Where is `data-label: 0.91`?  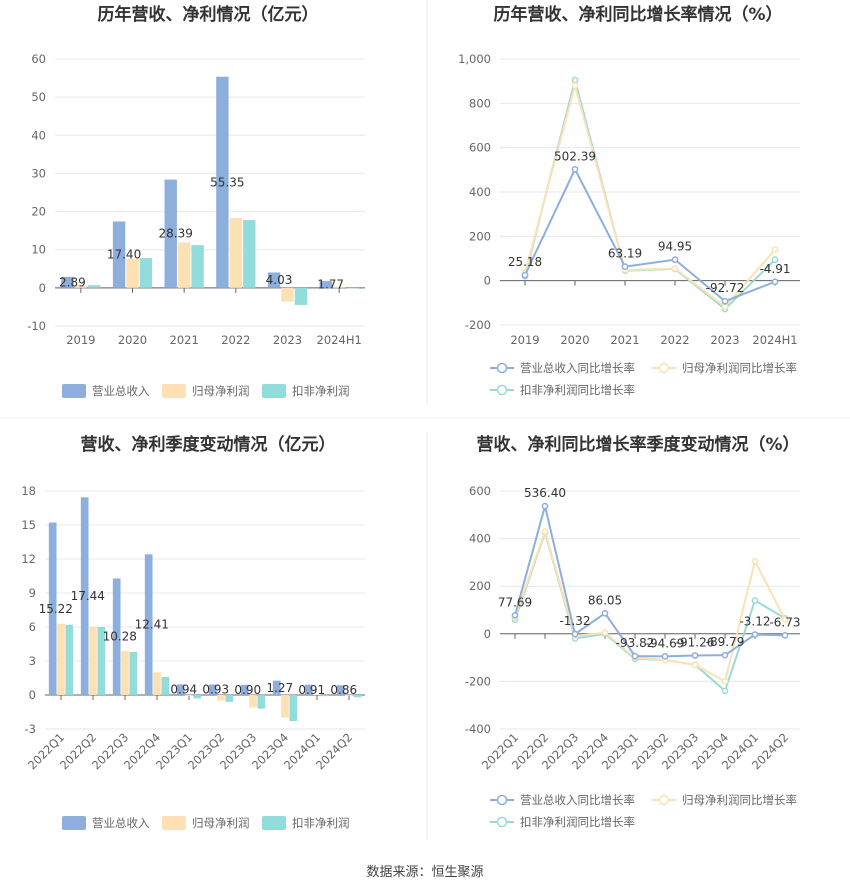
data-label: 0.91 is located at coordinates (311, 690).